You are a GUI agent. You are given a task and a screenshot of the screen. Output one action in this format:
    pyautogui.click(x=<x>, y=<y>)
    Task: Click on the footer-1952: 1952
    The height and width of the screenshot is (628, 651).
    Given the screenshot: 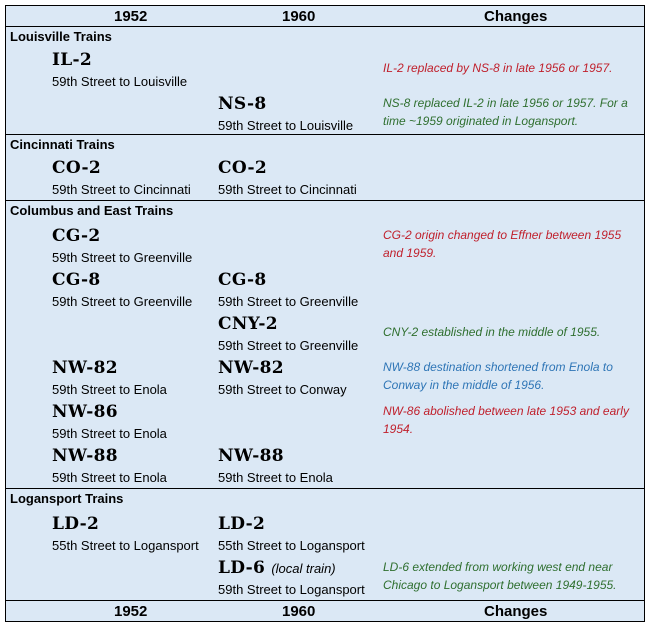 What is the action you would take?
    pyautogui.click(x=131, y=611)
    